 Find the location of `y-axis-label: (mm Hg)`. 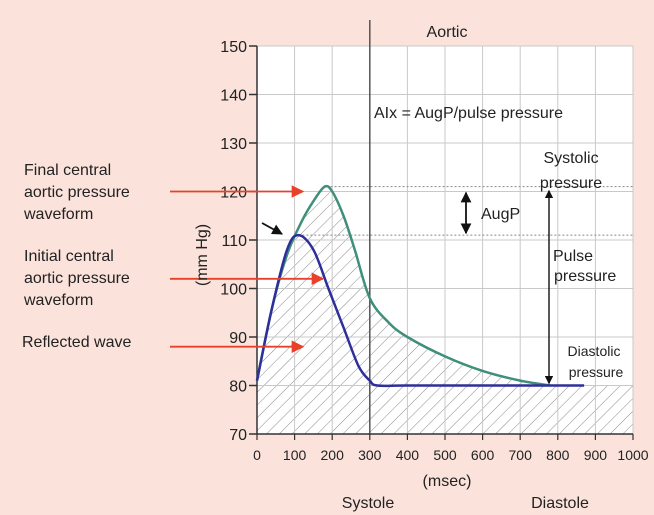

y-axis-label: (mm Hg) is located at coordinates (202, 255).